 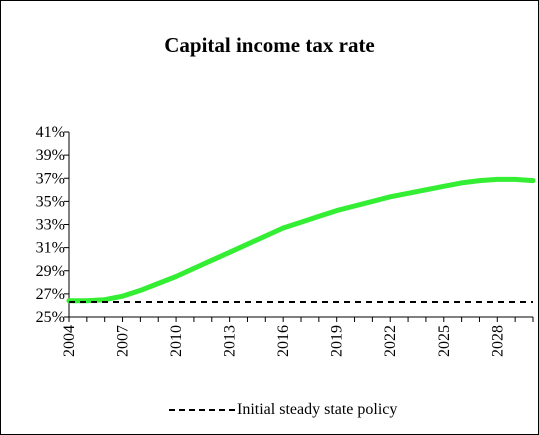 I want to click on legend: Initial steady state policy, so click(x=283, y=410).